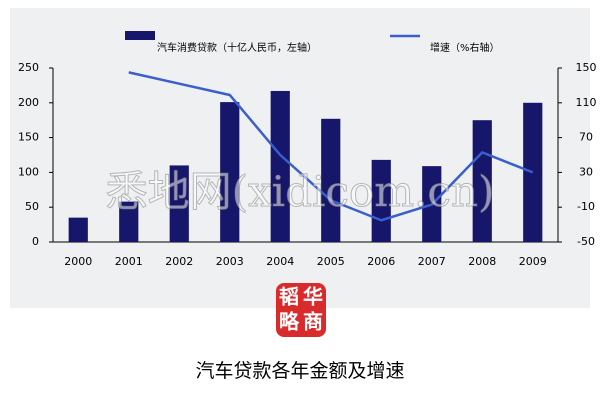  Describe the element at coordinates (586, 241) in the screenshot. I see `y2-tick-label: -50` at that location.